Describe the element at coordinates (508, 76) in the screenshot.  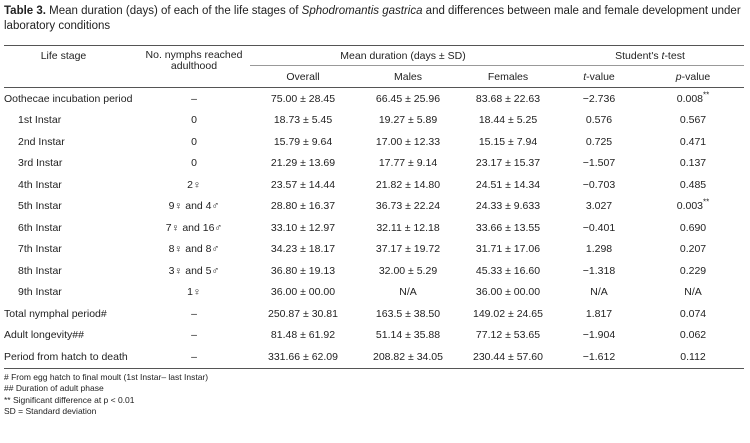
I see `header-females: Females` at that location.